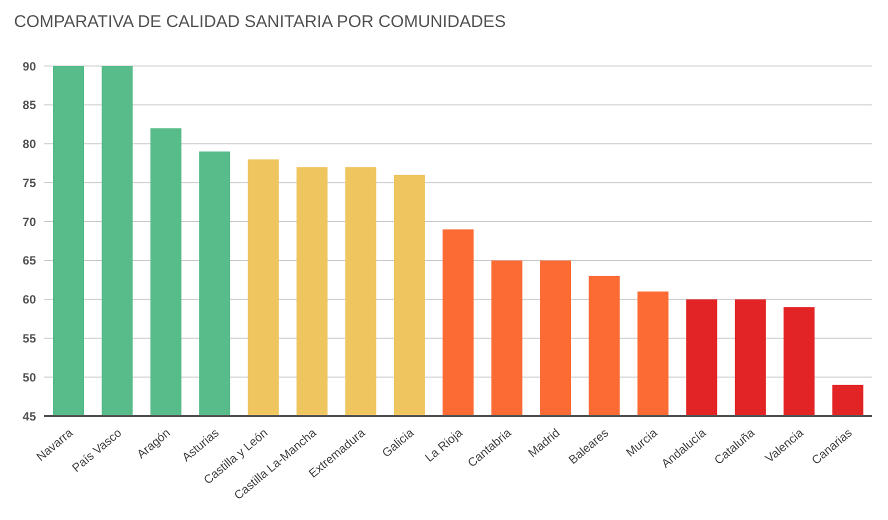  I want to click on y-tick-label: 60, so click(29, 299).